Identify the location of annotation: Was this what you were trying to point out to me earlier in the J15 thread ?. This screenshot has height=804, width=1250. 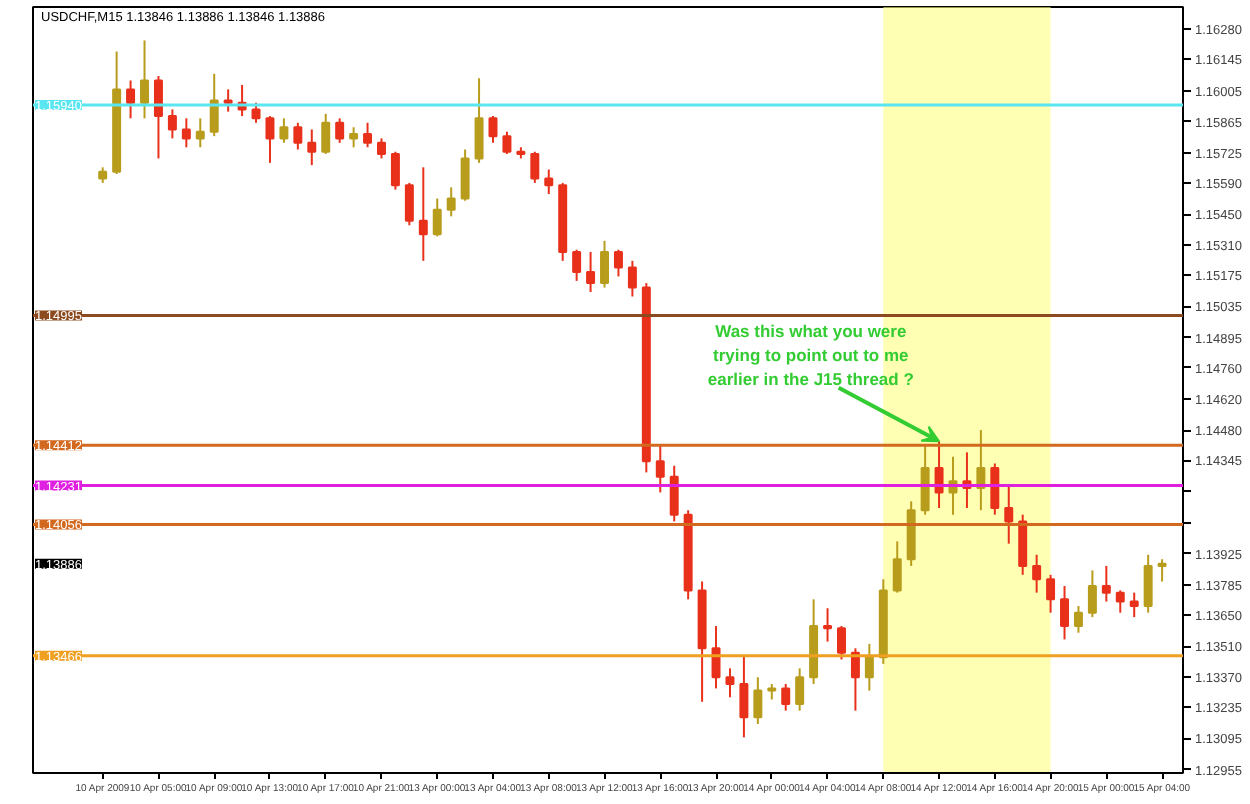
(810, 354).